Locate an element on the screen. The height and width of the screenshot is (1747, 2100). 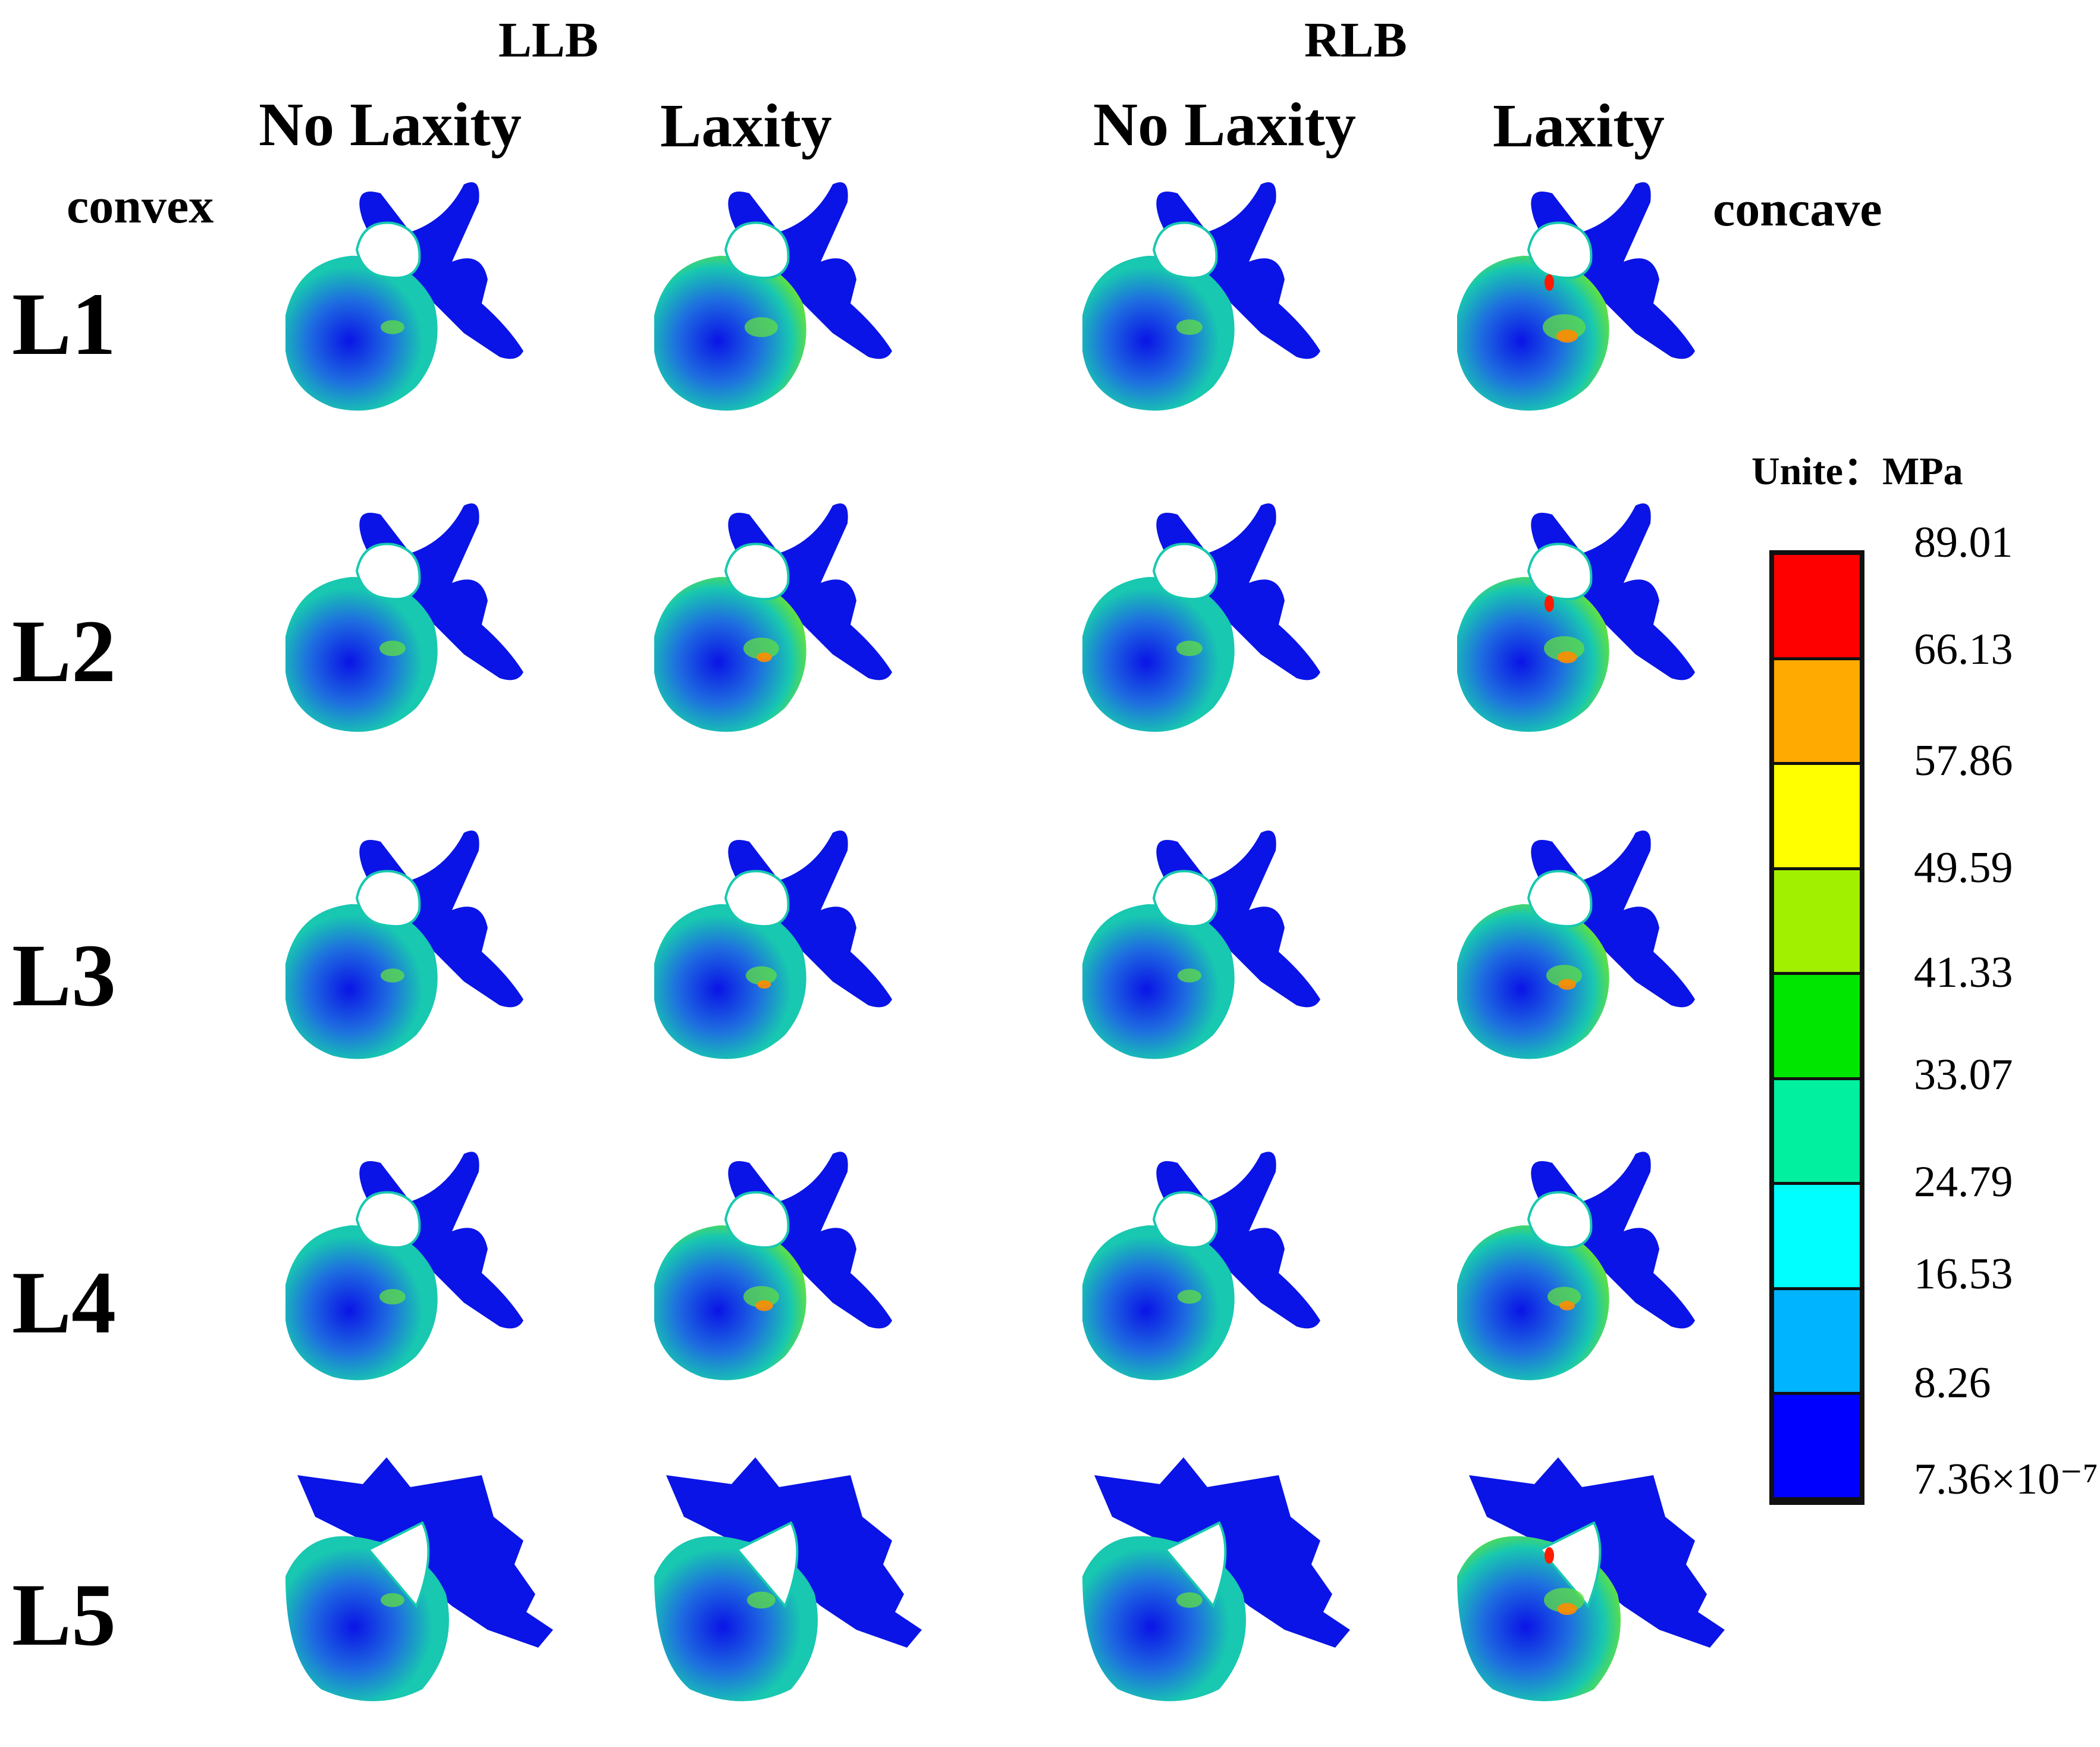
column-header-llb-laxity: Laxity is located at coordinates (746, 126).